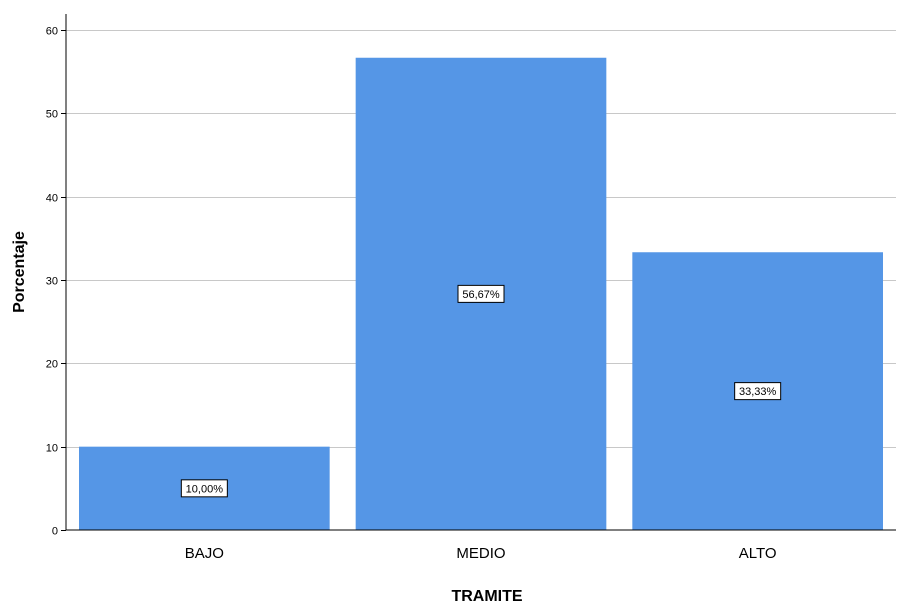  Describe the element at coordinates (52, 32) in the screenshot. I see `y-tick-label: 60` at that location.